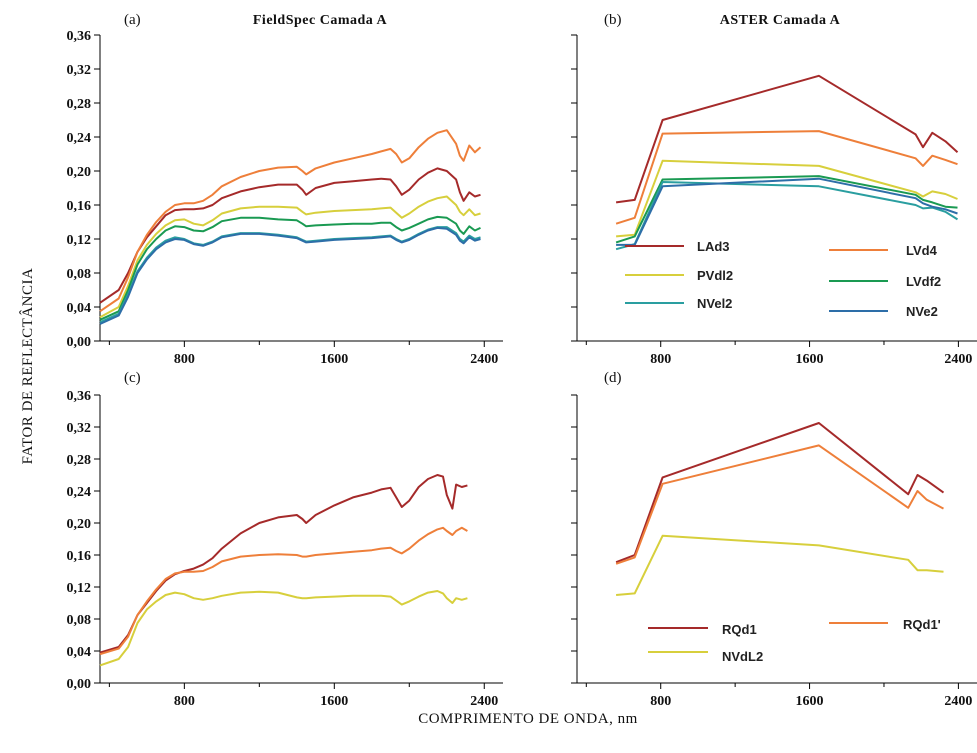 This screenshot has height=753, width=977. What do you see at coordinates (132, 378) in the screenshot?
I see `panel-c-letter: (c)` at bounding box center [132, 378].